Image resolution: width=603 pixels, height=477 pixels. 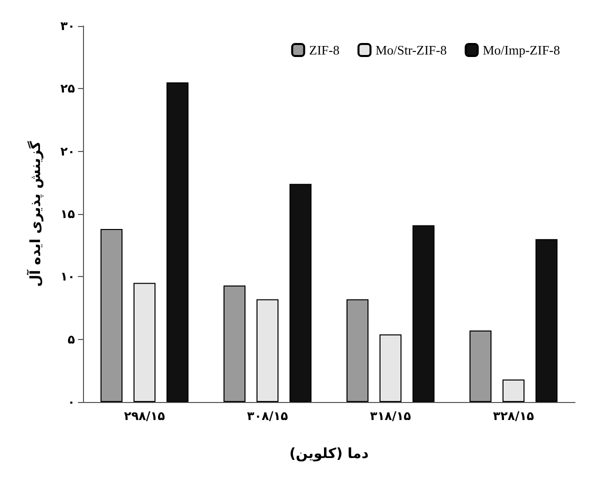 I want to click on x-tick-label: ۳۰۸/۱۵, so click(x=267, y=416).